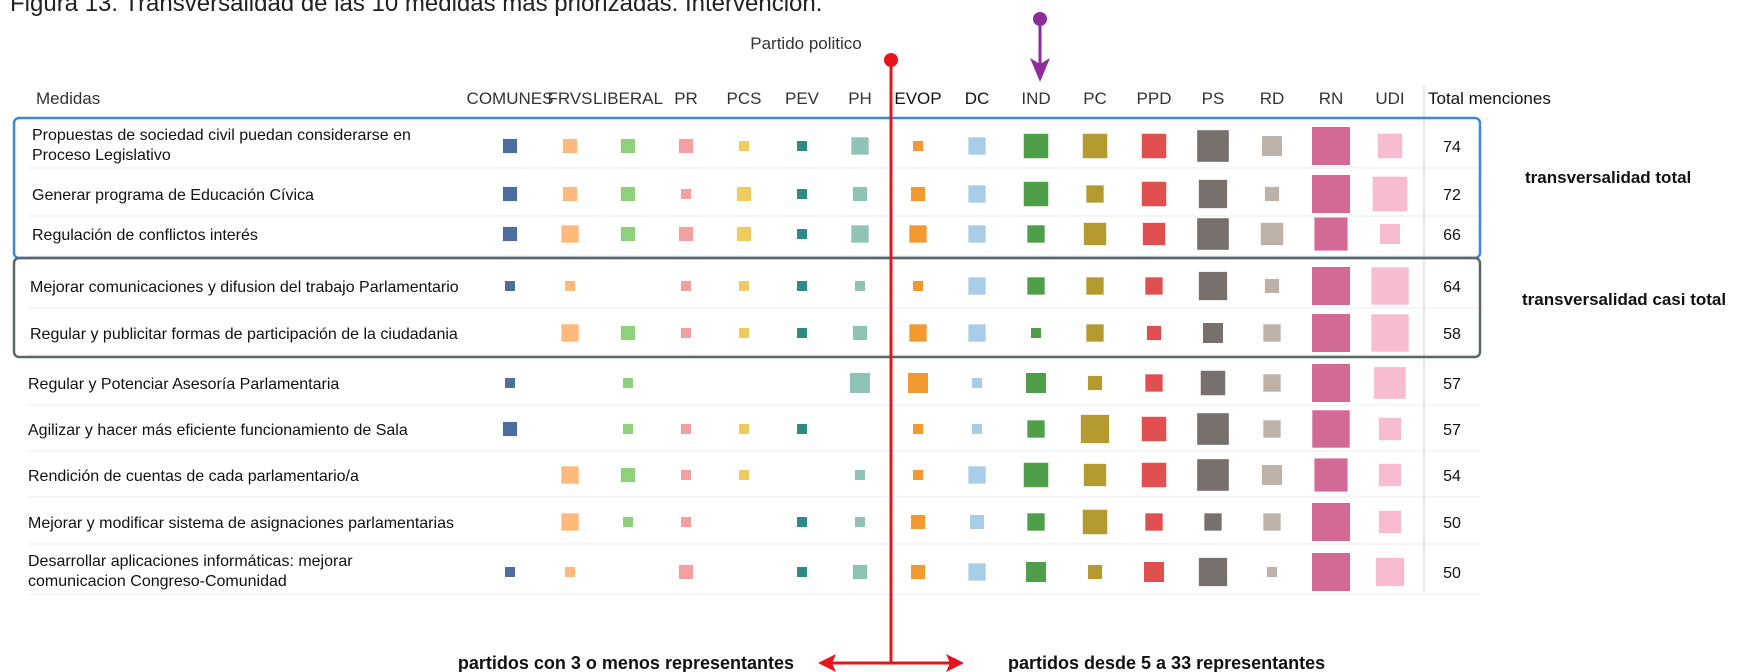 The image size is (1759, 672). What do you see at coordinates (1154, 98) in the screenshot?
I see `party-header-ppd: PPD` at bounding box center [1154, 98].